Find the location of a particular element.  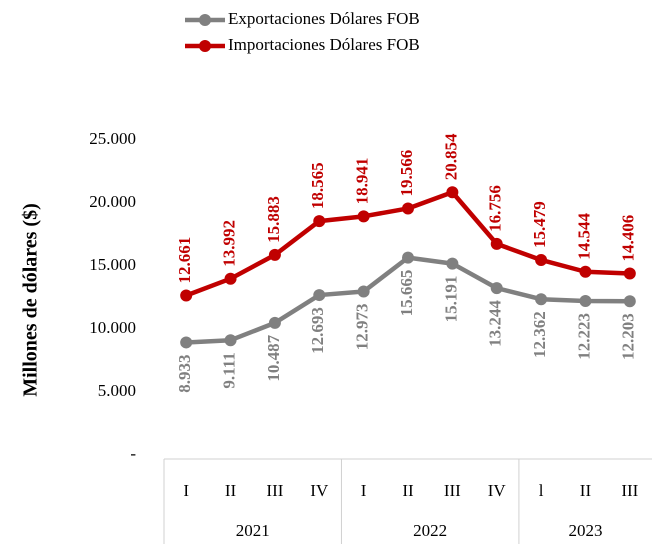

y-tick-label: 15.000 is located at coordinates (112, 264).